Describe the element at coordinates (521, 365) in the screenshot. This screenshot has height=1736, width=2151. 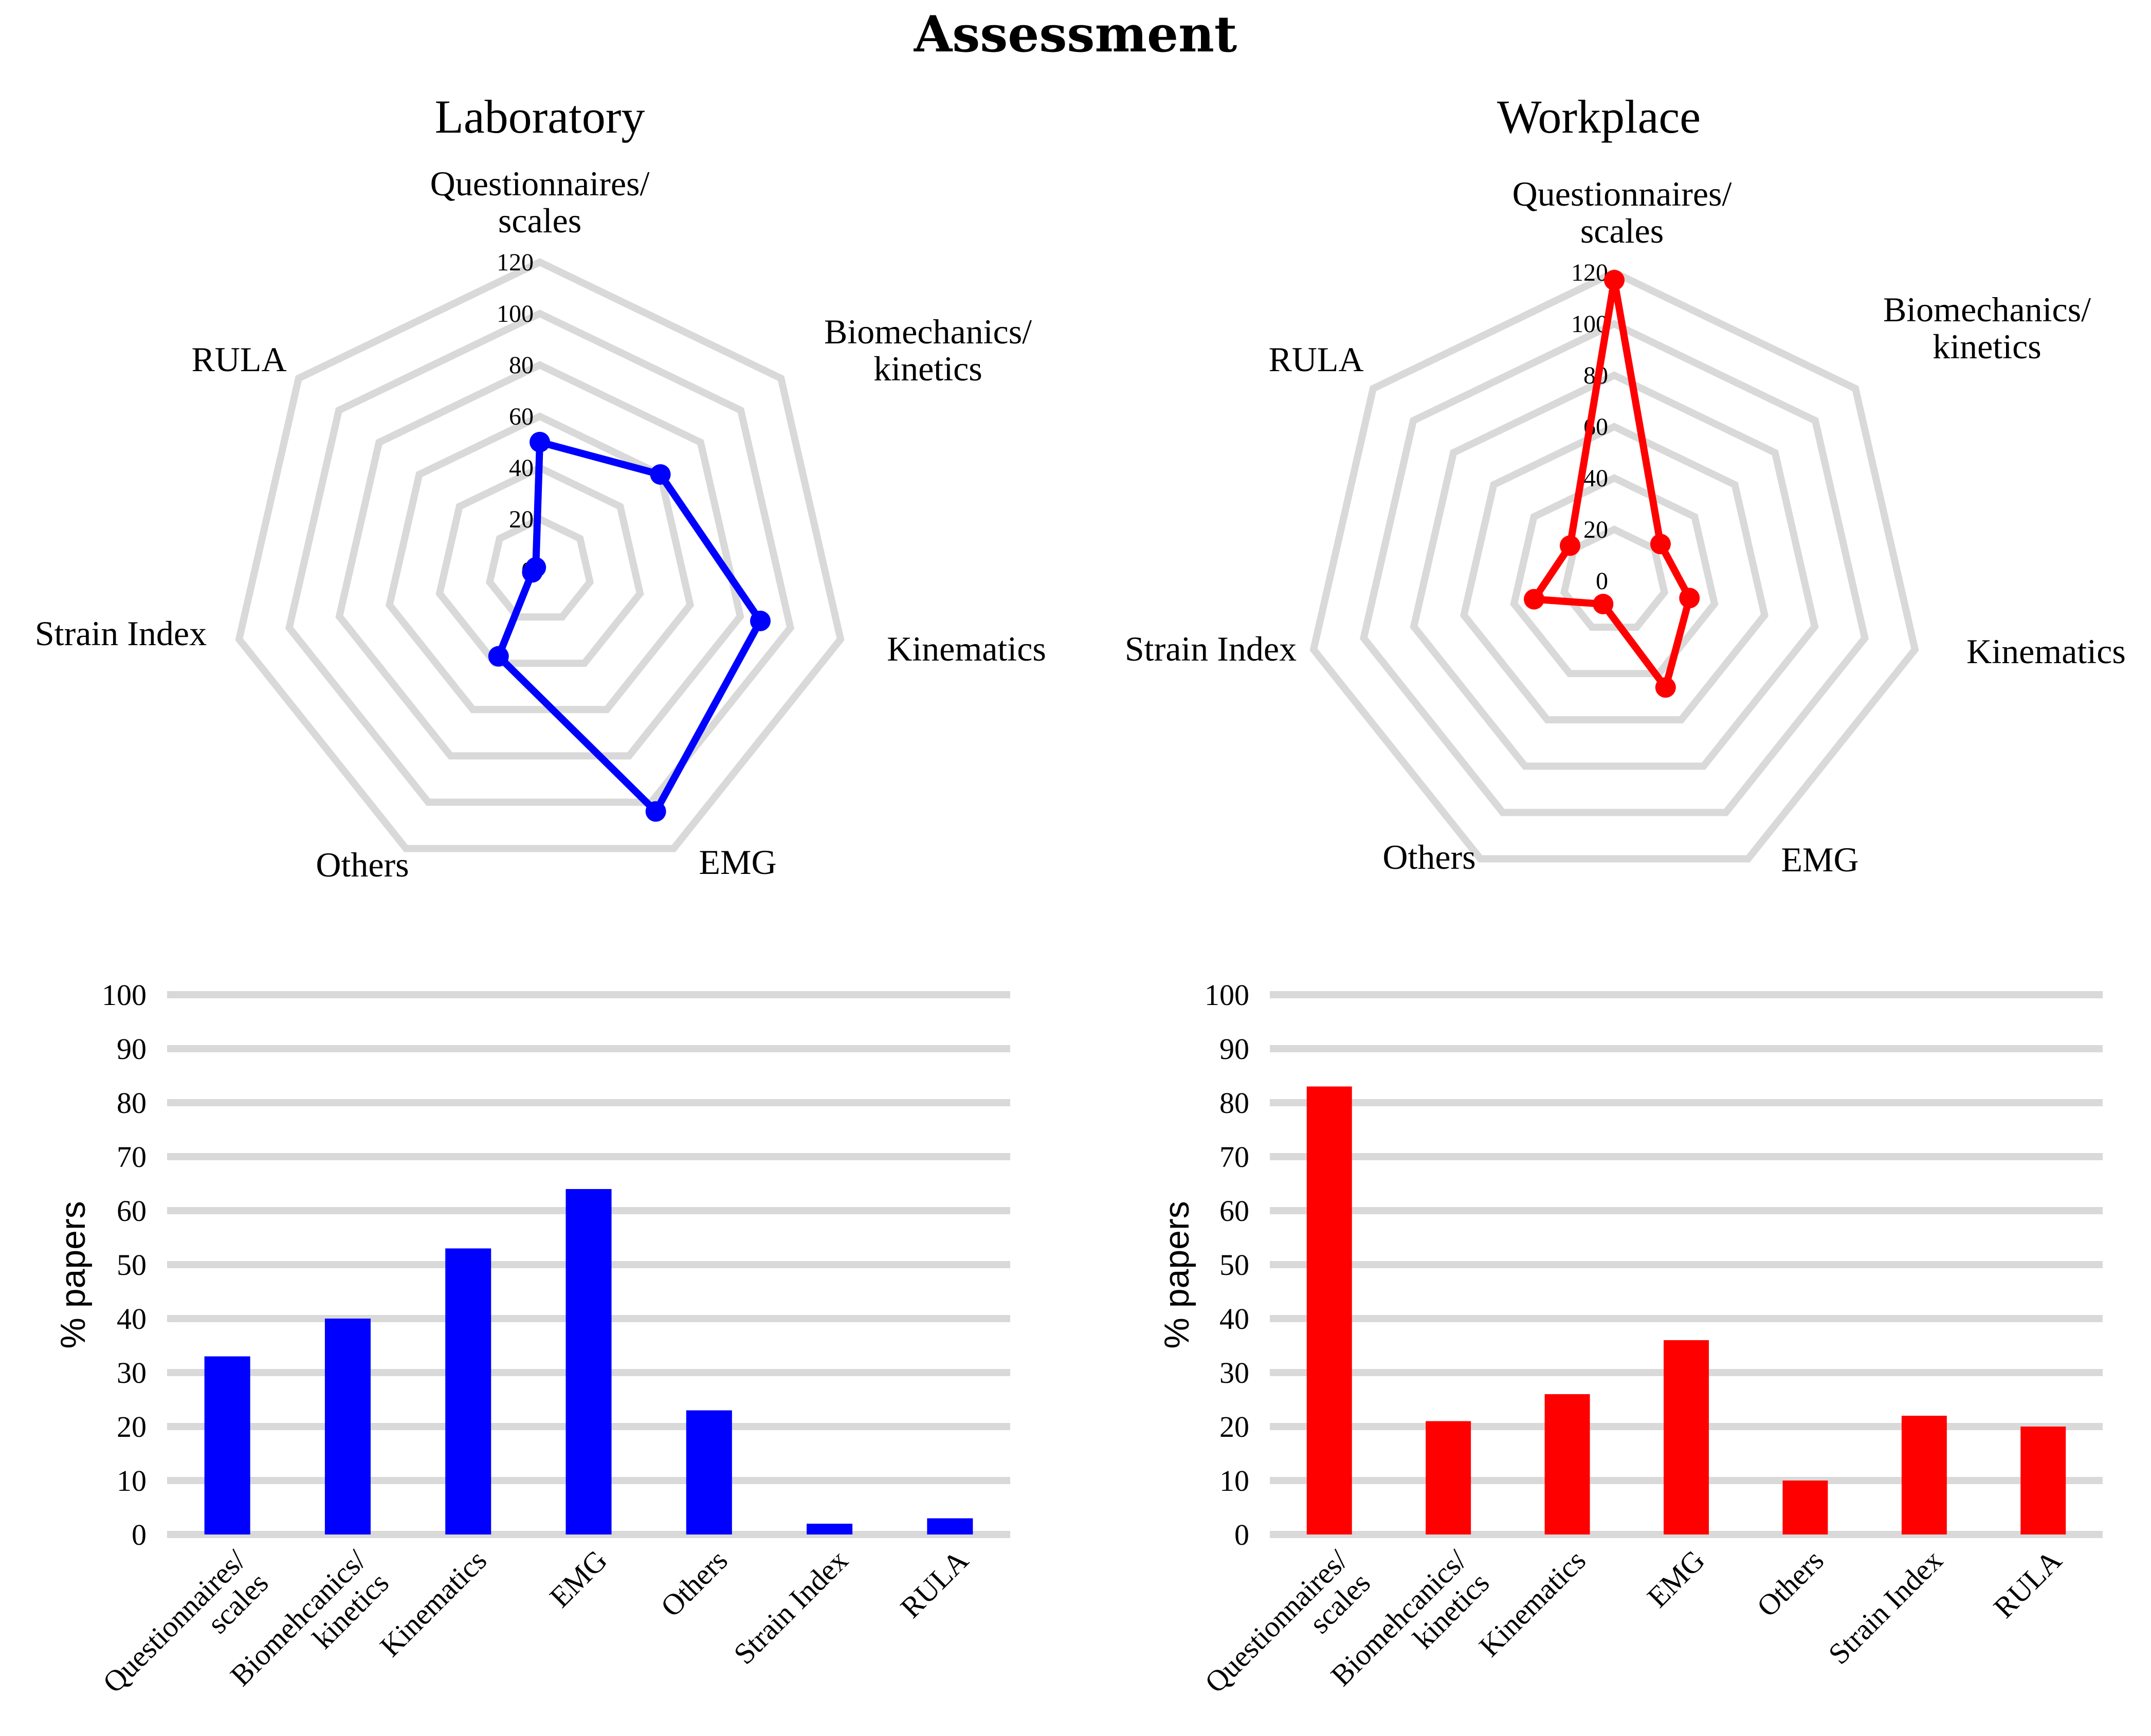
I see `radar-tick-label: 80` at that location.